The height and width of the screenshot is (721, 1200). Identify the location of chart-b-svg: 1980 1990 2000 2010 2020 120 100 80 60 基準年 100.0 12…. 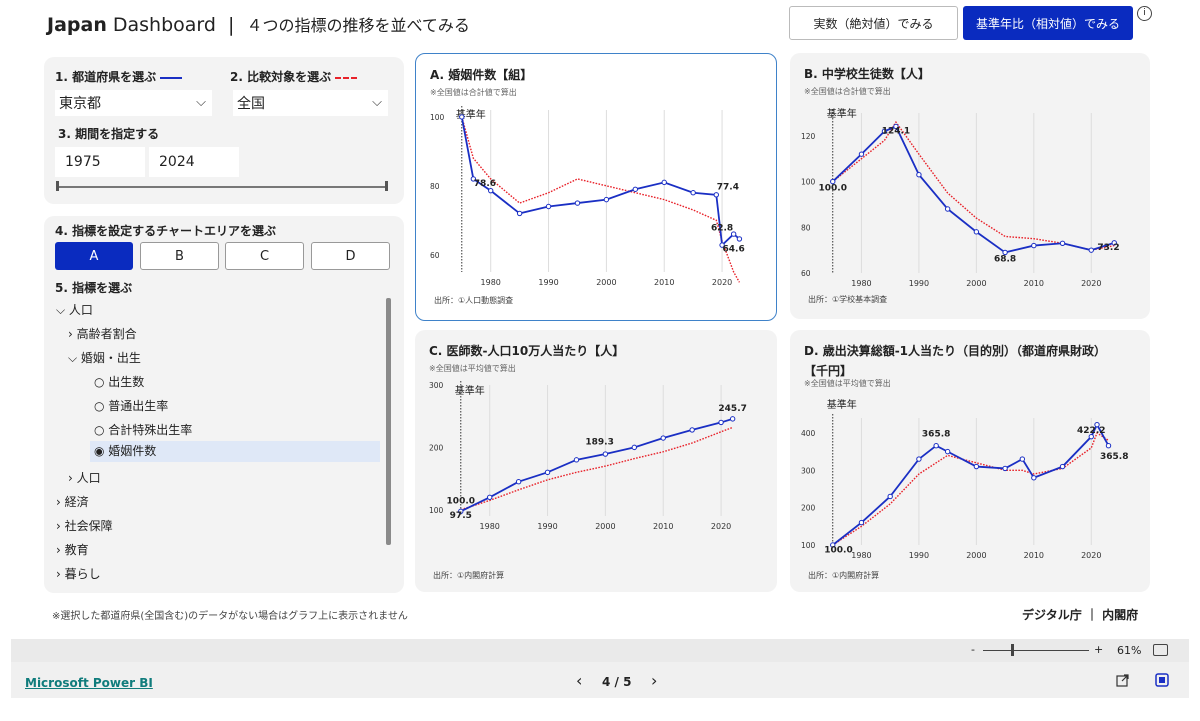
(960, 197).